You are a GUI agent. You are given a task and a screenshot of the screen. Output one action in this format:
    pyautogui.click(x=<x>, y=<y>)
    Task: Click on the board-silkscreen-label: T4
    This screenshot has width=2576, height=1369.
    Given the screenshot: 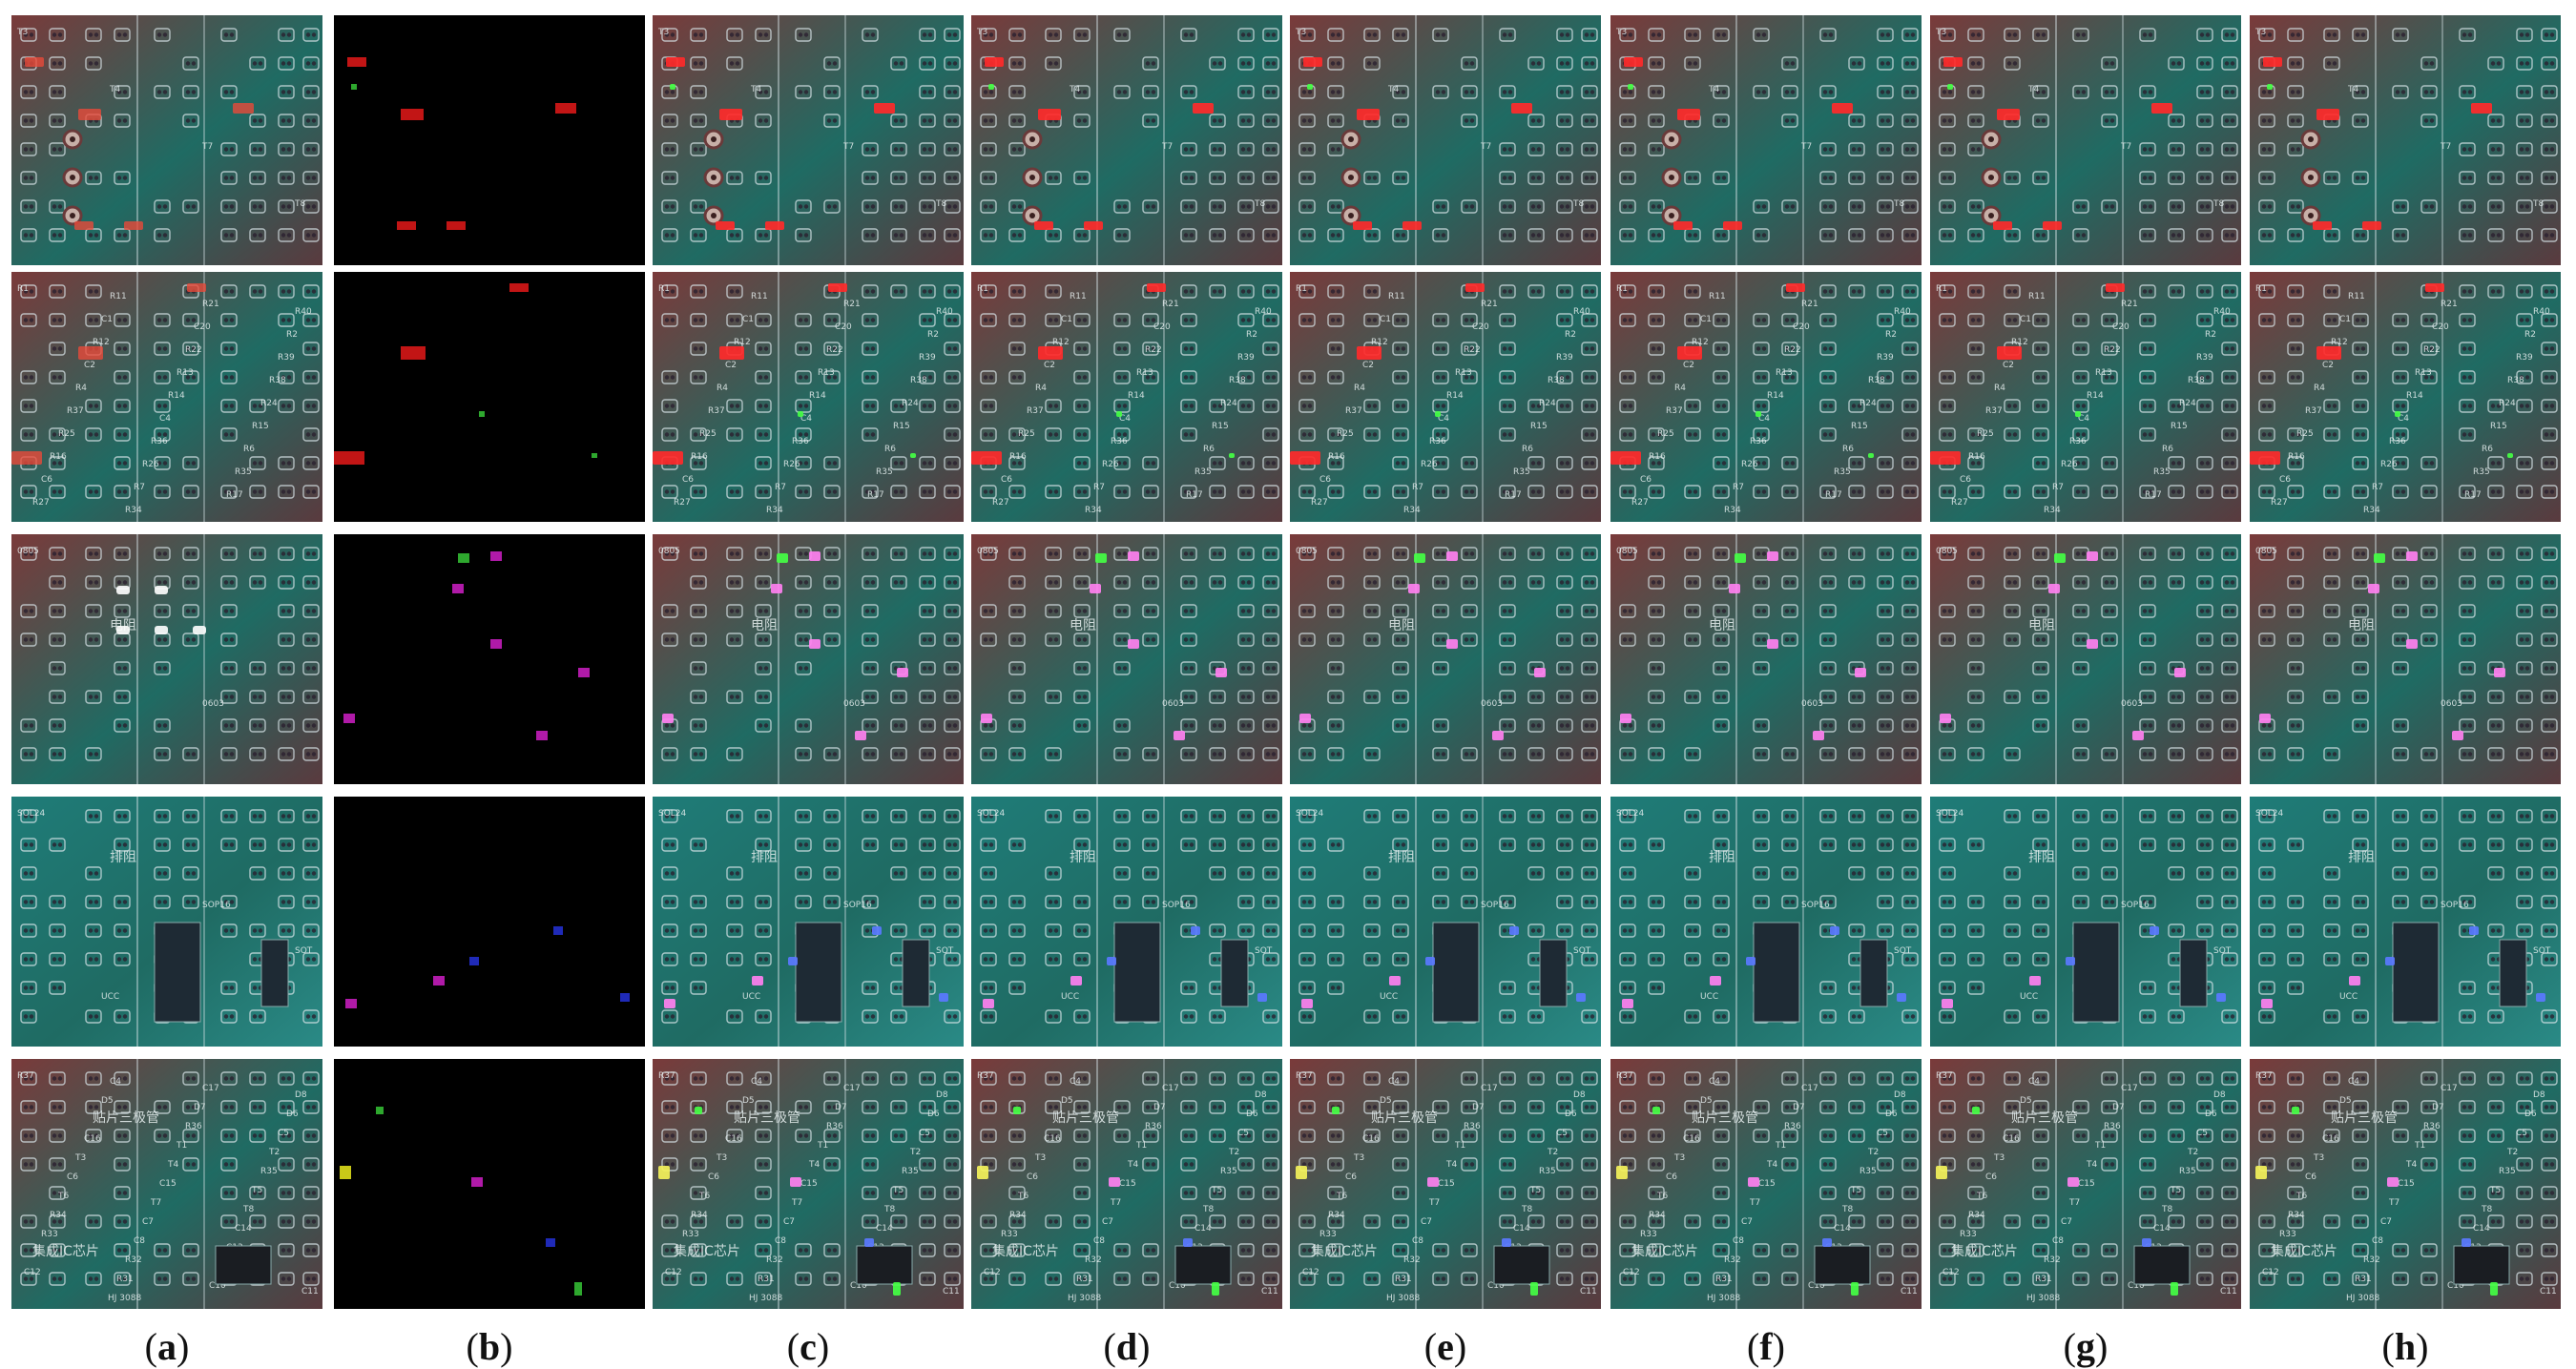 What is the action you would take?
    pyautogui.click(x=1713, y=90)
    